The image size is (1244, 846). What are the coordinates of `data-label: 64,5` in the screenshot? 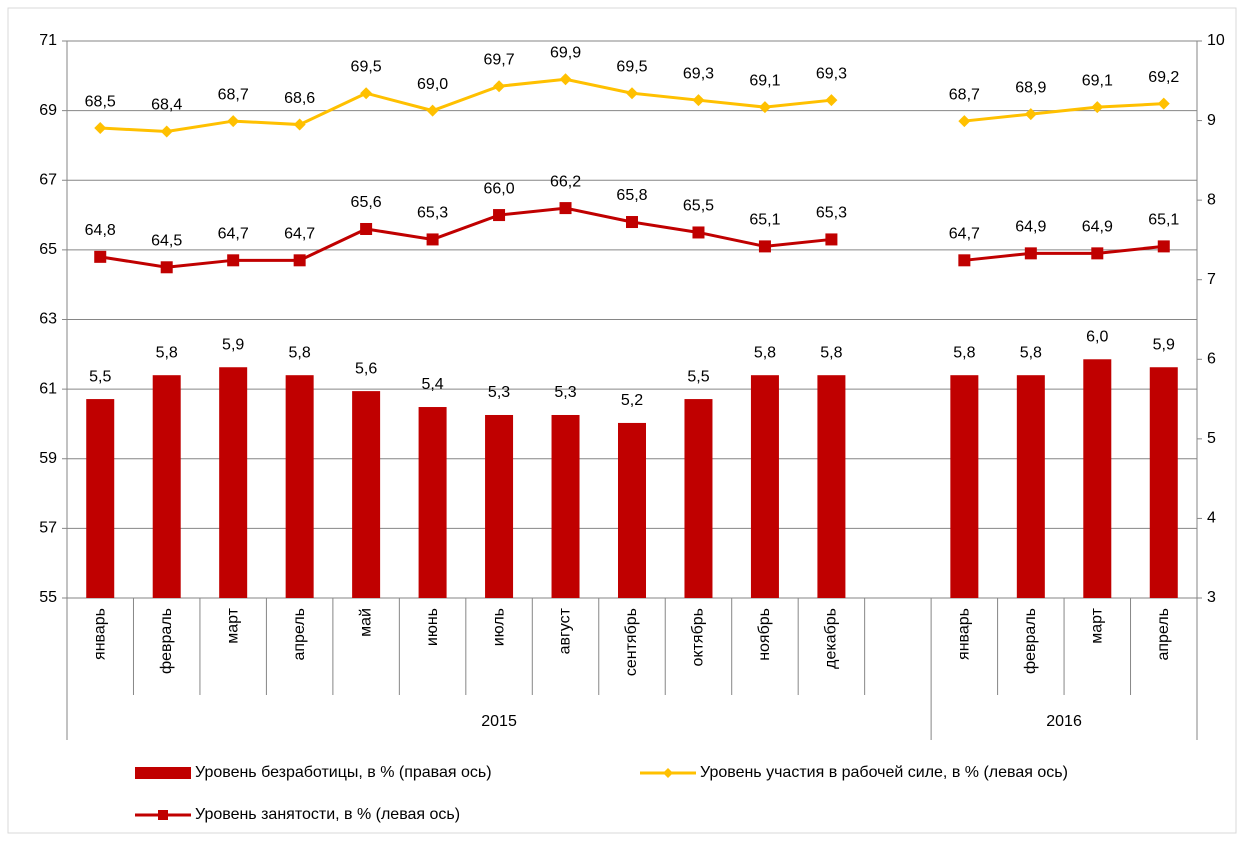 It's located at (166, 241).